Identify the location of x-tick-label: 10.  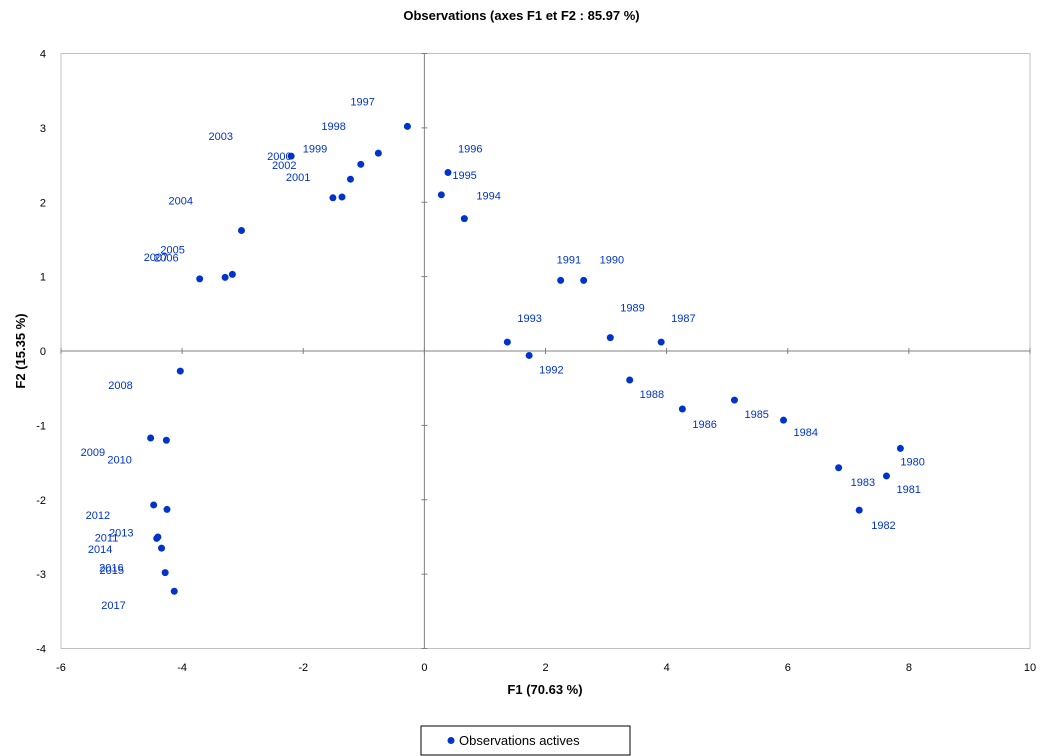
(1030, 668).